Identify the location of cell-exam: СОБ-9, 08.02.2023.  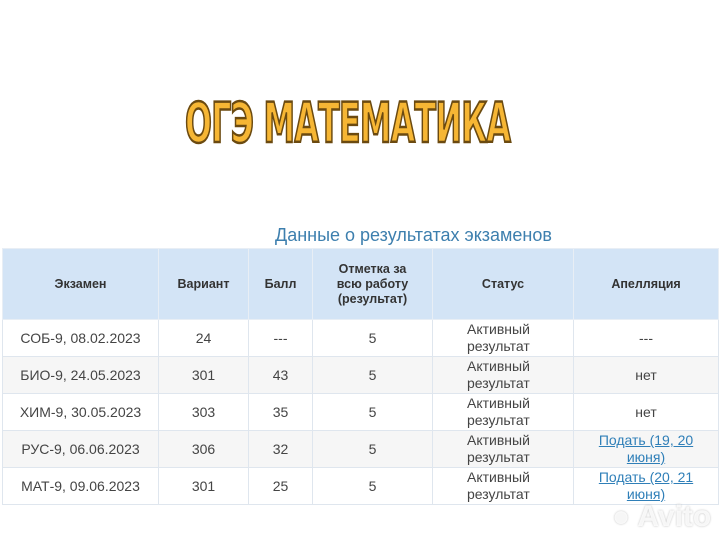
(80, 338).